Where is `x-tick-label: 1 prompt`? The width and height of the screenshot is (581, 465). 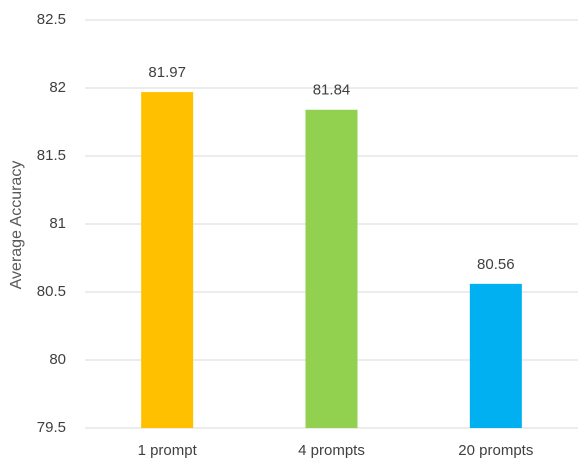 x-tick-label: 1 prompt is located at coordinates (168, 450).